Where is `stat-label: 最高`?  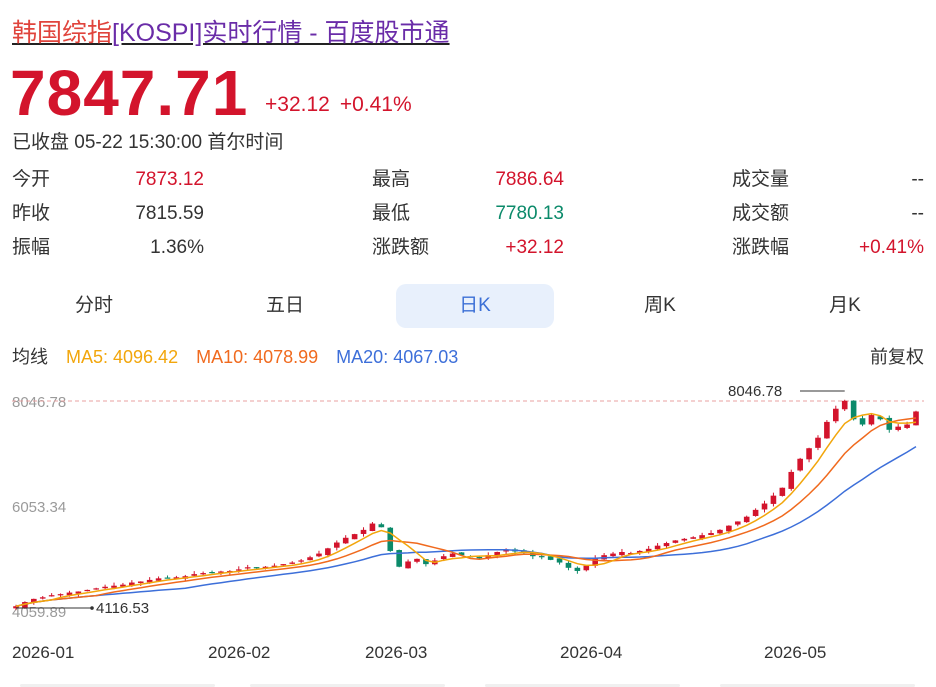
stat-label: 最高 is located at coordinates (391, 179).